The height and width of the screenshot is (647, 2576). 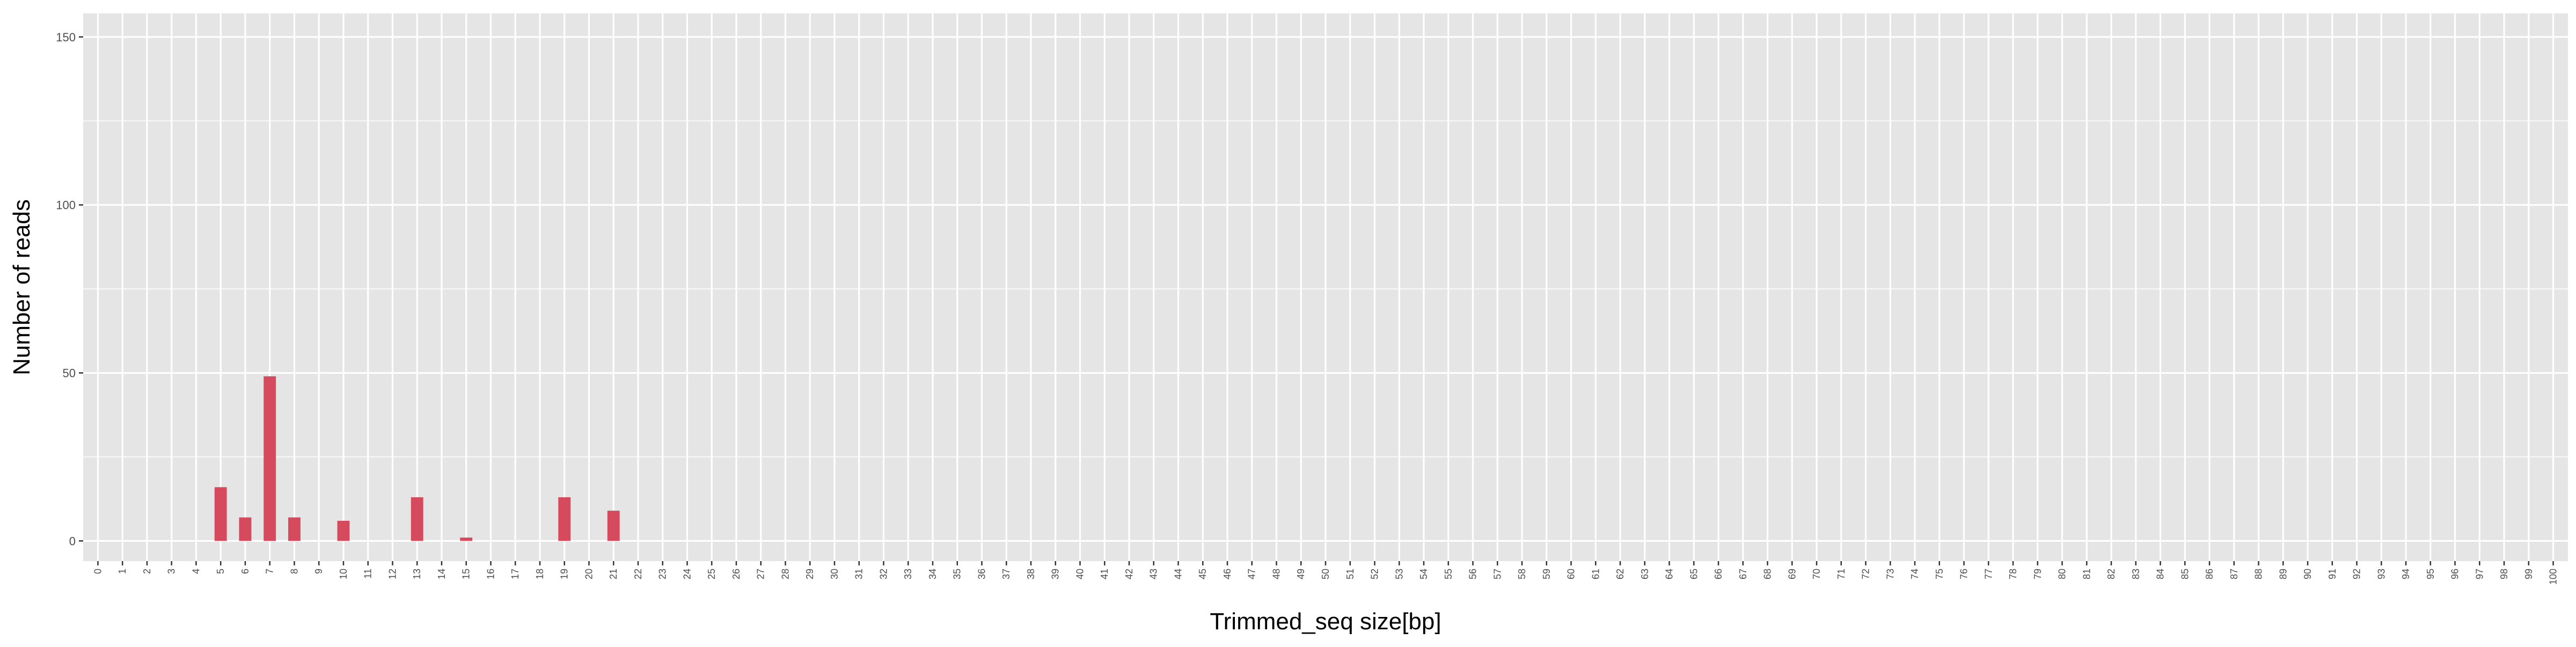 I want to click on x-tick-label: 20, so click(x=588, y=574).